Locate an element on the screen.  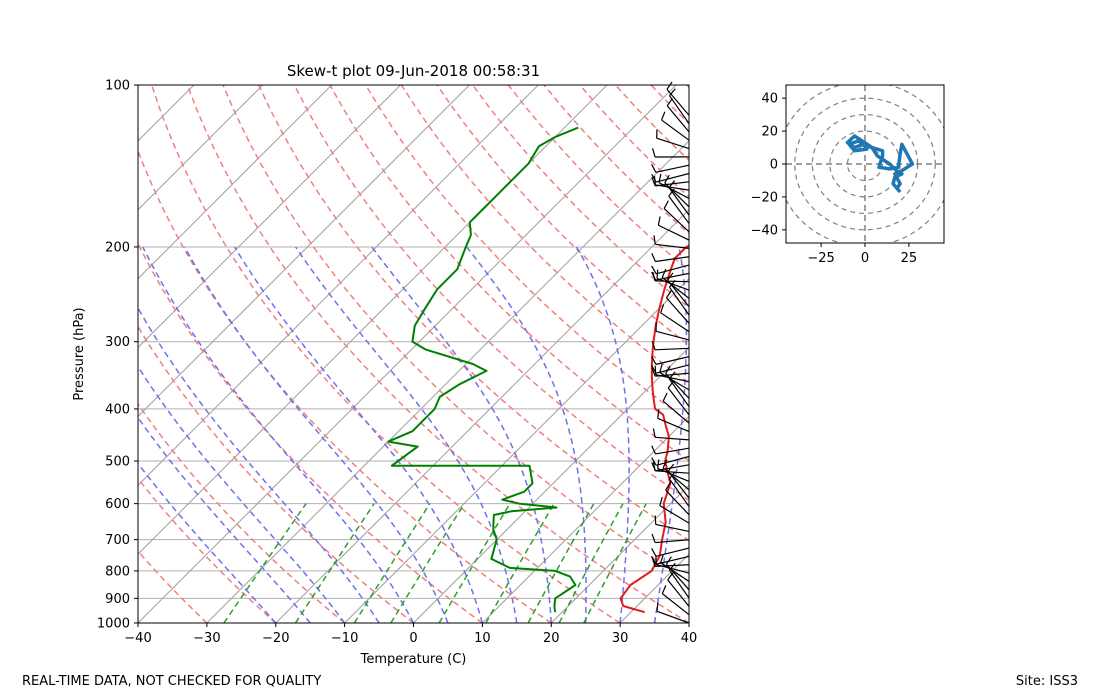
site-label: Site: ISS3 is located at coordinates (1046, 681).